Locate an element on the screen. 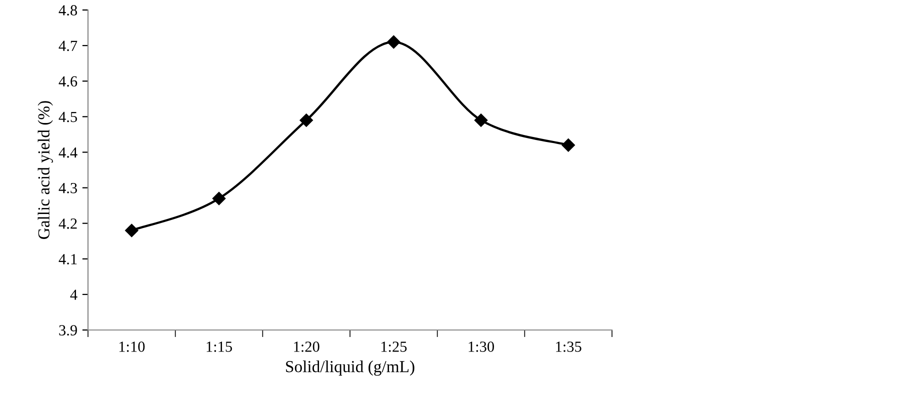  x-tick-label: 1:10 is located at coordinates (132, 347).